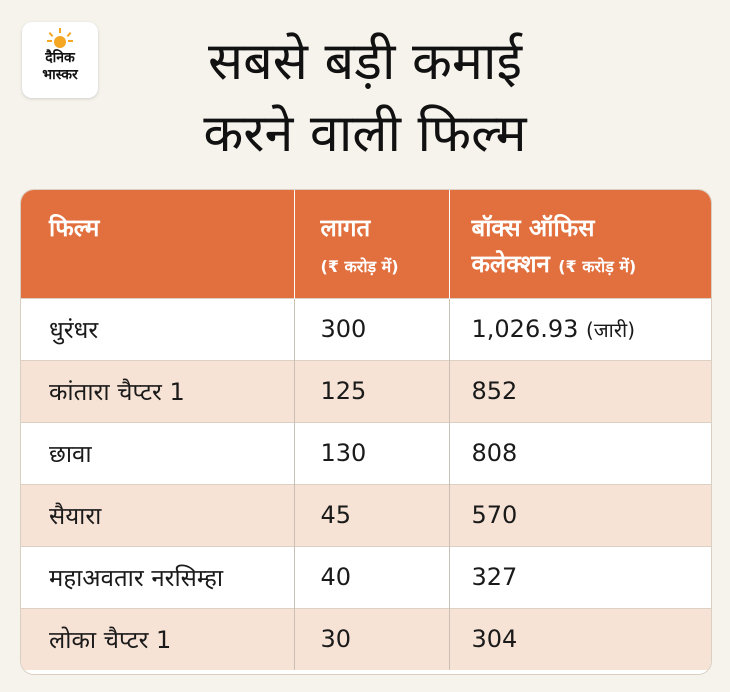 Image resolution: width=730 pixels, height=692 pixels. I want to click on header-cost: लागत (₹ करोड़ में), so click(372, 244).